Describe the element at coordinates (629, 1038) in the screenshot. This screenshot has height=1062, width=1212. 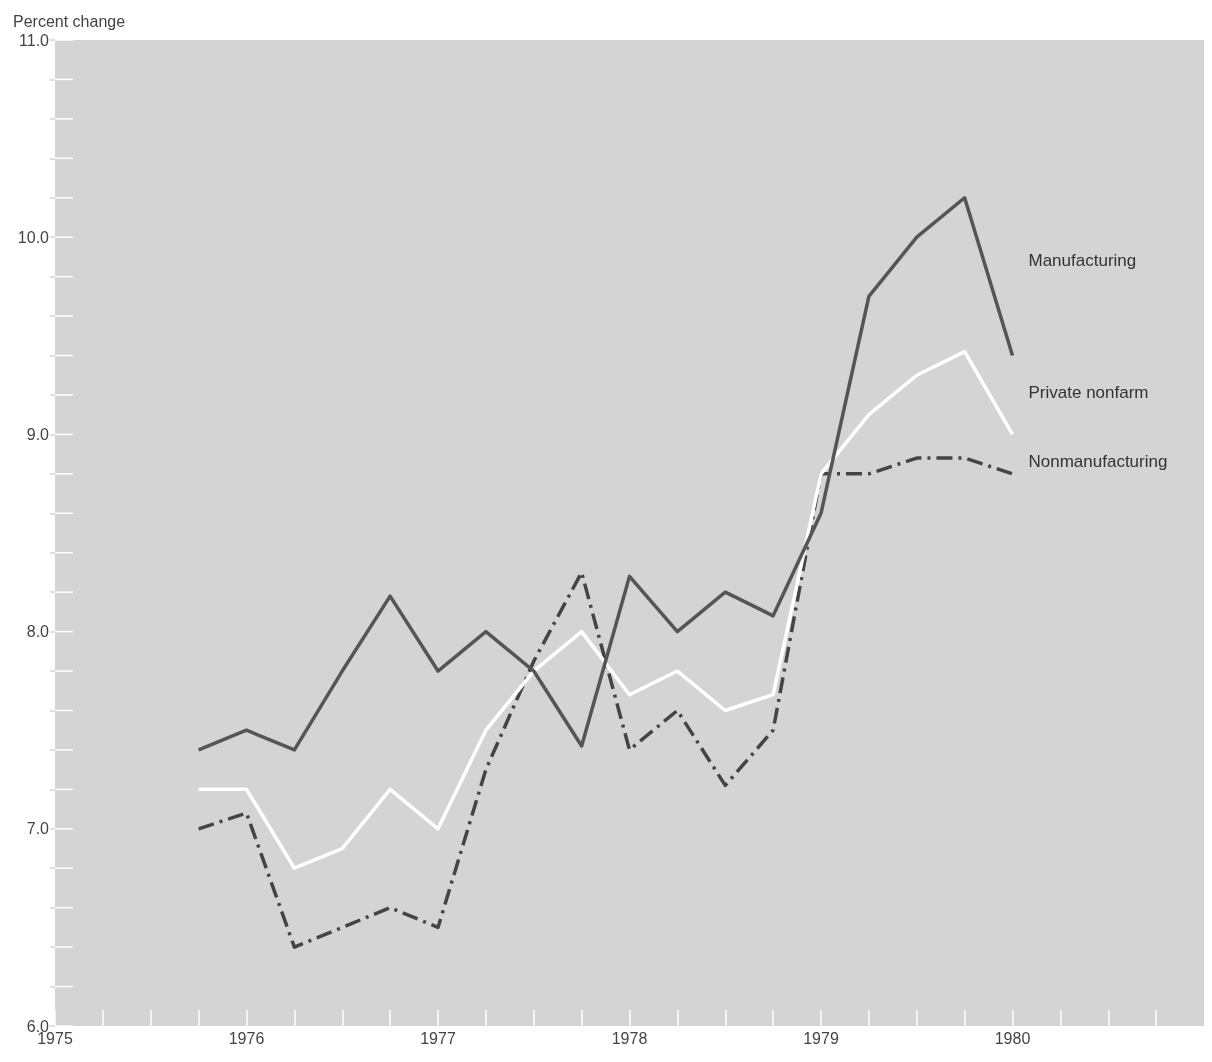
I see `x-tick-label: 1978` at that location.